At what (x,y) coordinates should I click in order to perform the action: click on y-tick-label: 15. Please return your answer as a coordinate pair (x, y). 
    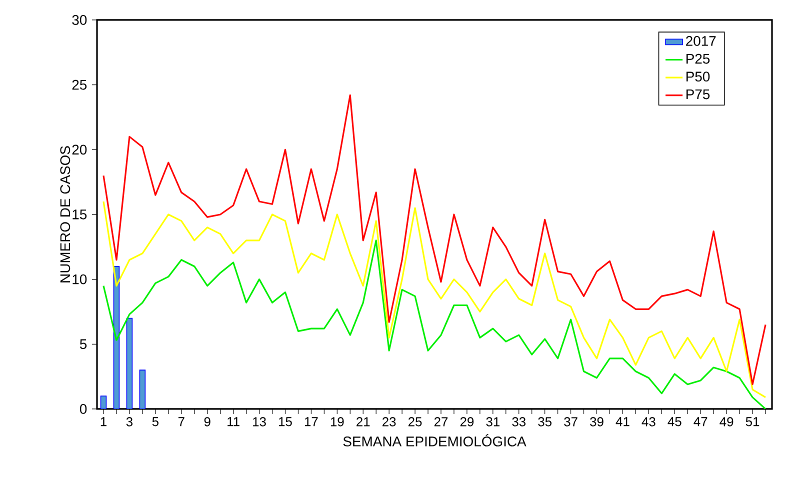
    Looking at the image, I should click on (79, 215).